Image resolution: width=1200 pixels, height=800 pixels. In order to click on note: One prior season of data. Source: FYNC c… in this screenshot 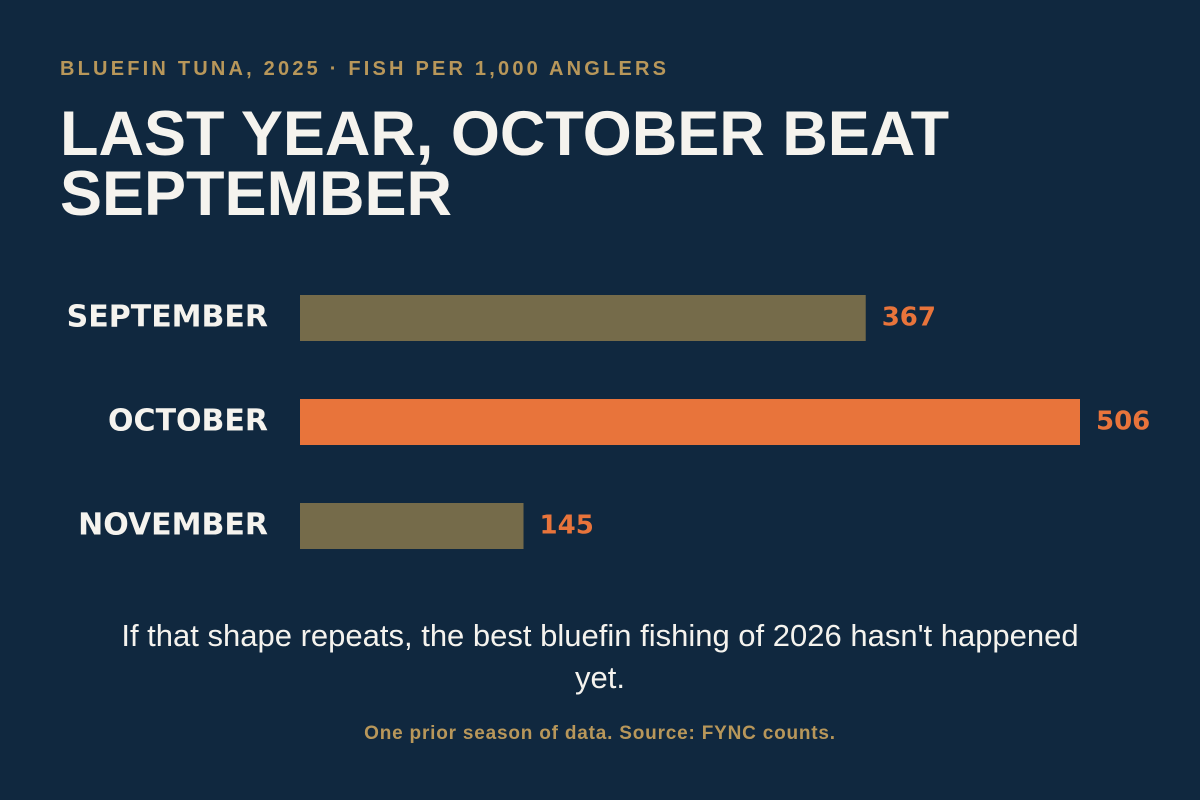, I will do `click(600, 733)`.